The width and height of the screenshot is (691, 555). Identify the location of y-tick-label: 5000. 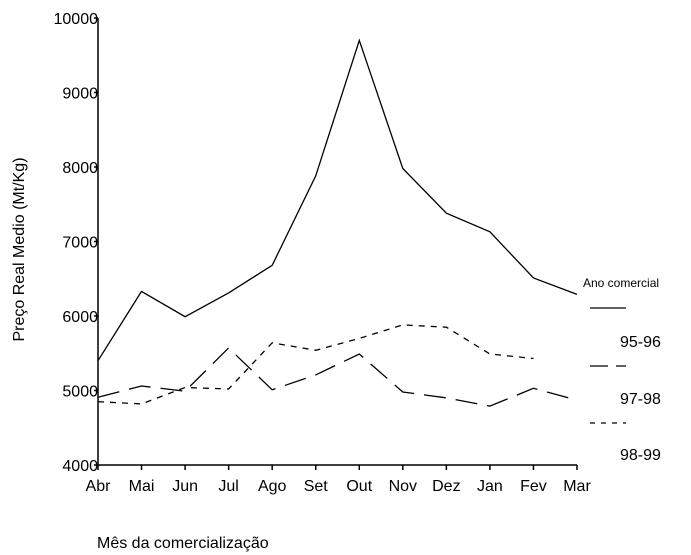
(80, 392).